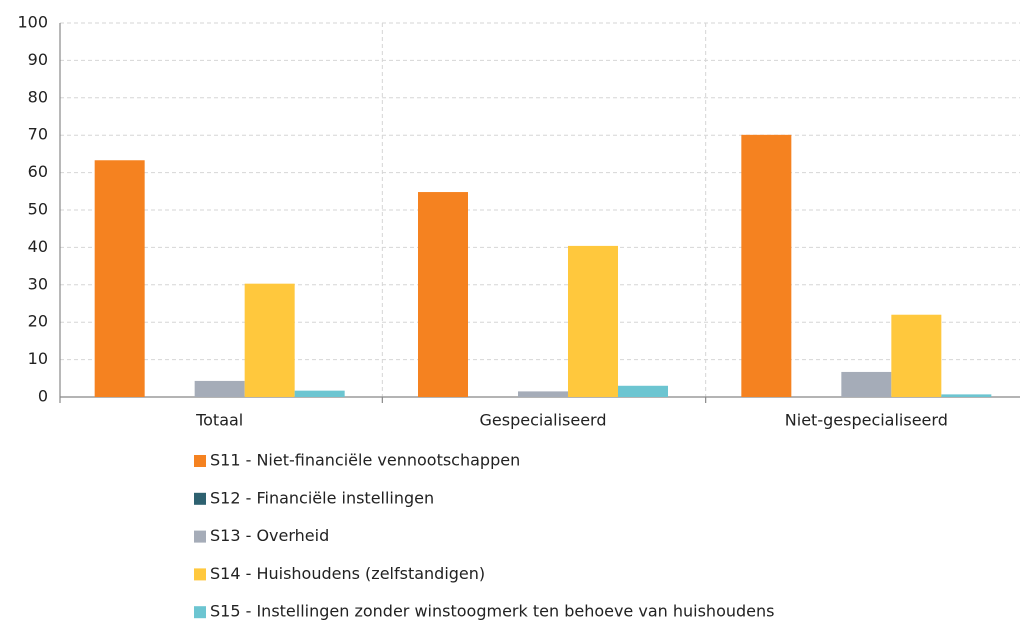  What do you see at coordinates (43, 396) in the screenshot?
I see `y-tick-label: 0` at bounding box center [43, 396].